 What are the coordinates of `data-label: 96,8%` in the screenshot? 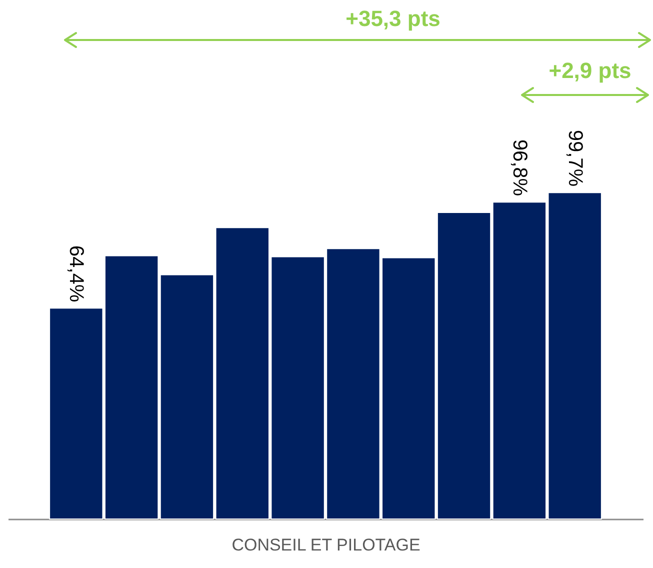 It's located at (519, 167).